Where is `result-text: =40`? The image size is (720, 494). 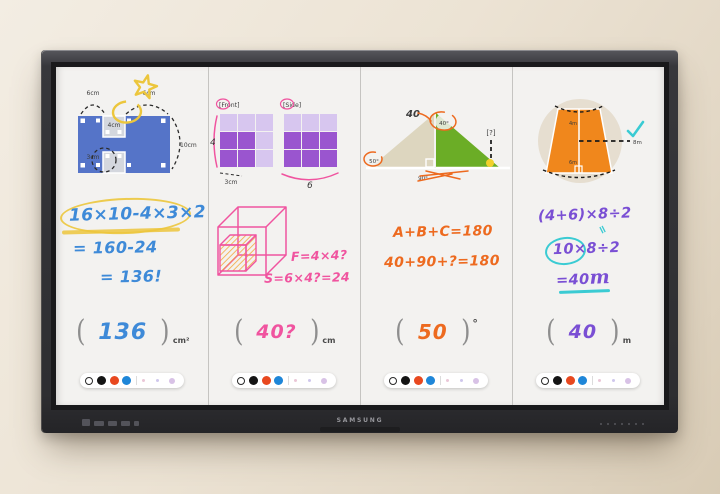
result-text: =40 is located at coordinates (572, 280).